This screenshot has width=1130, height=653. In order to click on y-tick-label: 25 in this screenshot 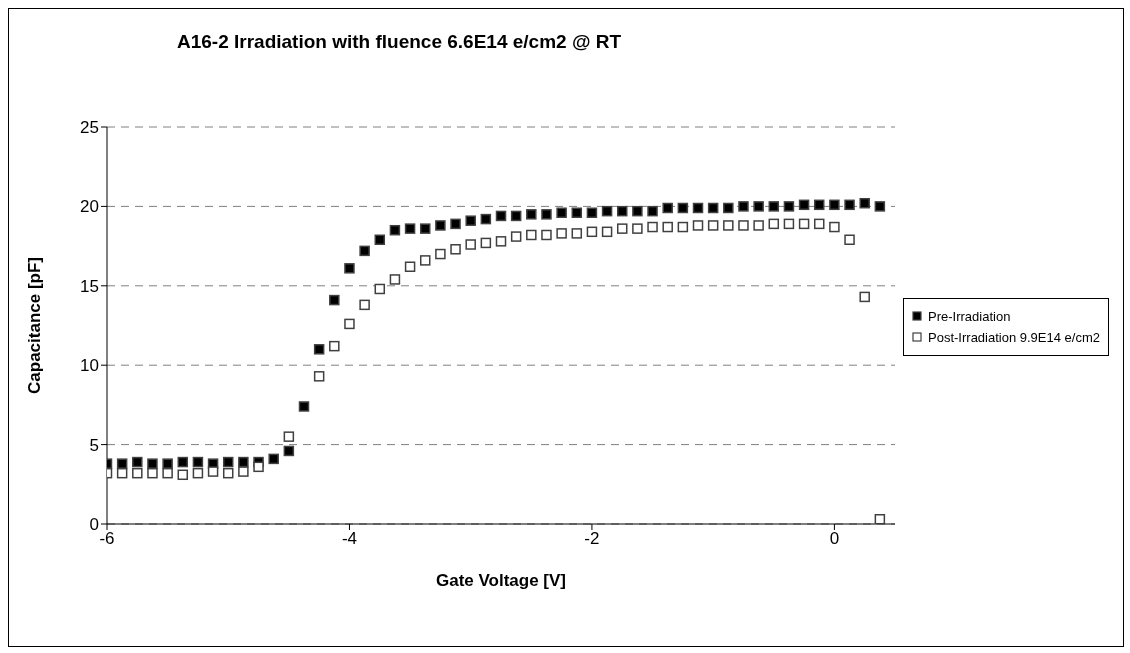, I will do `click(89, 128)`.